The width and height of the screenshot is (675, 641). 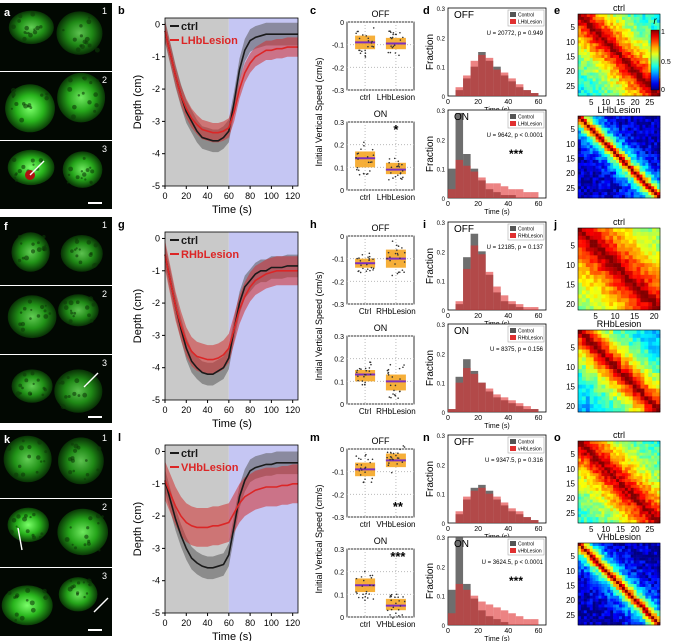 I want to click on y-tick-label: 5, so click(x=573, y=27).